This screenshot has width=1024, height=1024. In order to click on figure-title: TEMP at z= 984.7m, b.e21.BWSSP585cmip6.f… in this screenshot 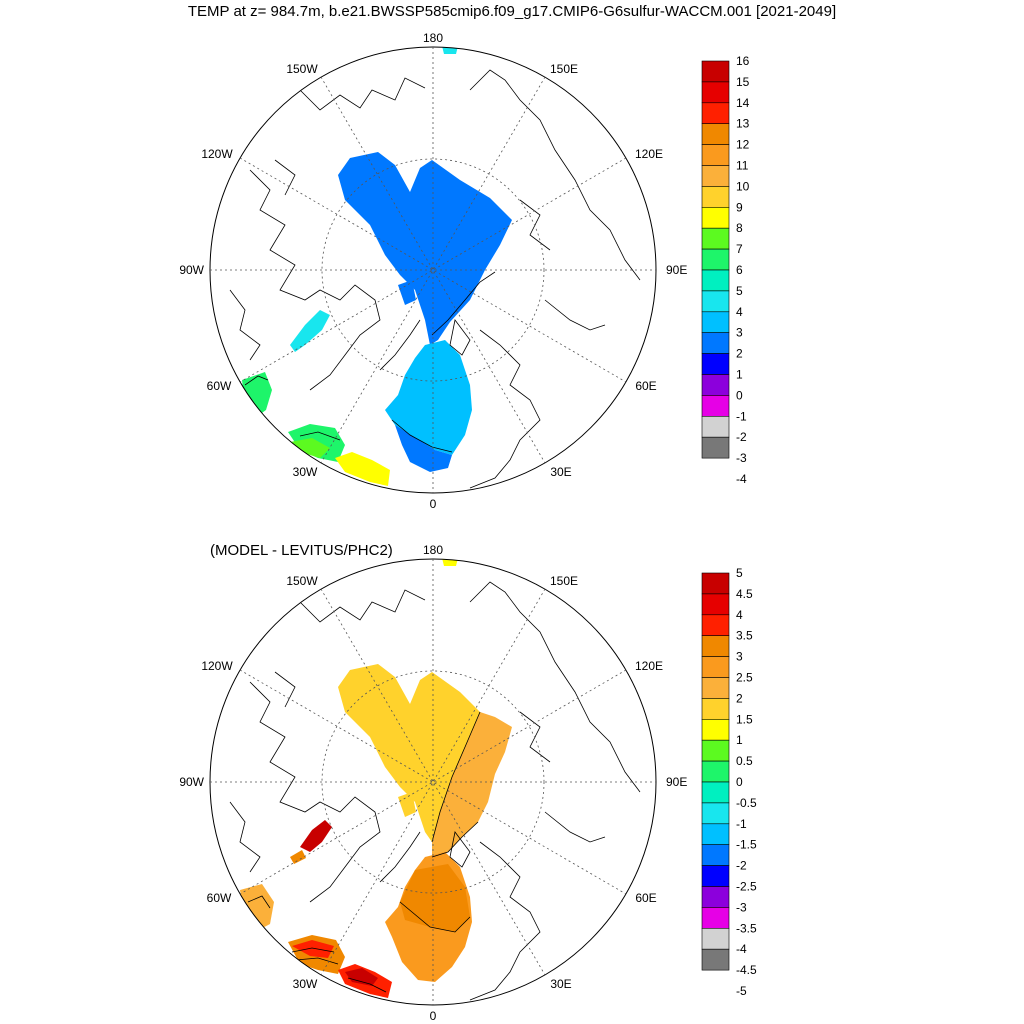, I will do `click(512, 11)`.